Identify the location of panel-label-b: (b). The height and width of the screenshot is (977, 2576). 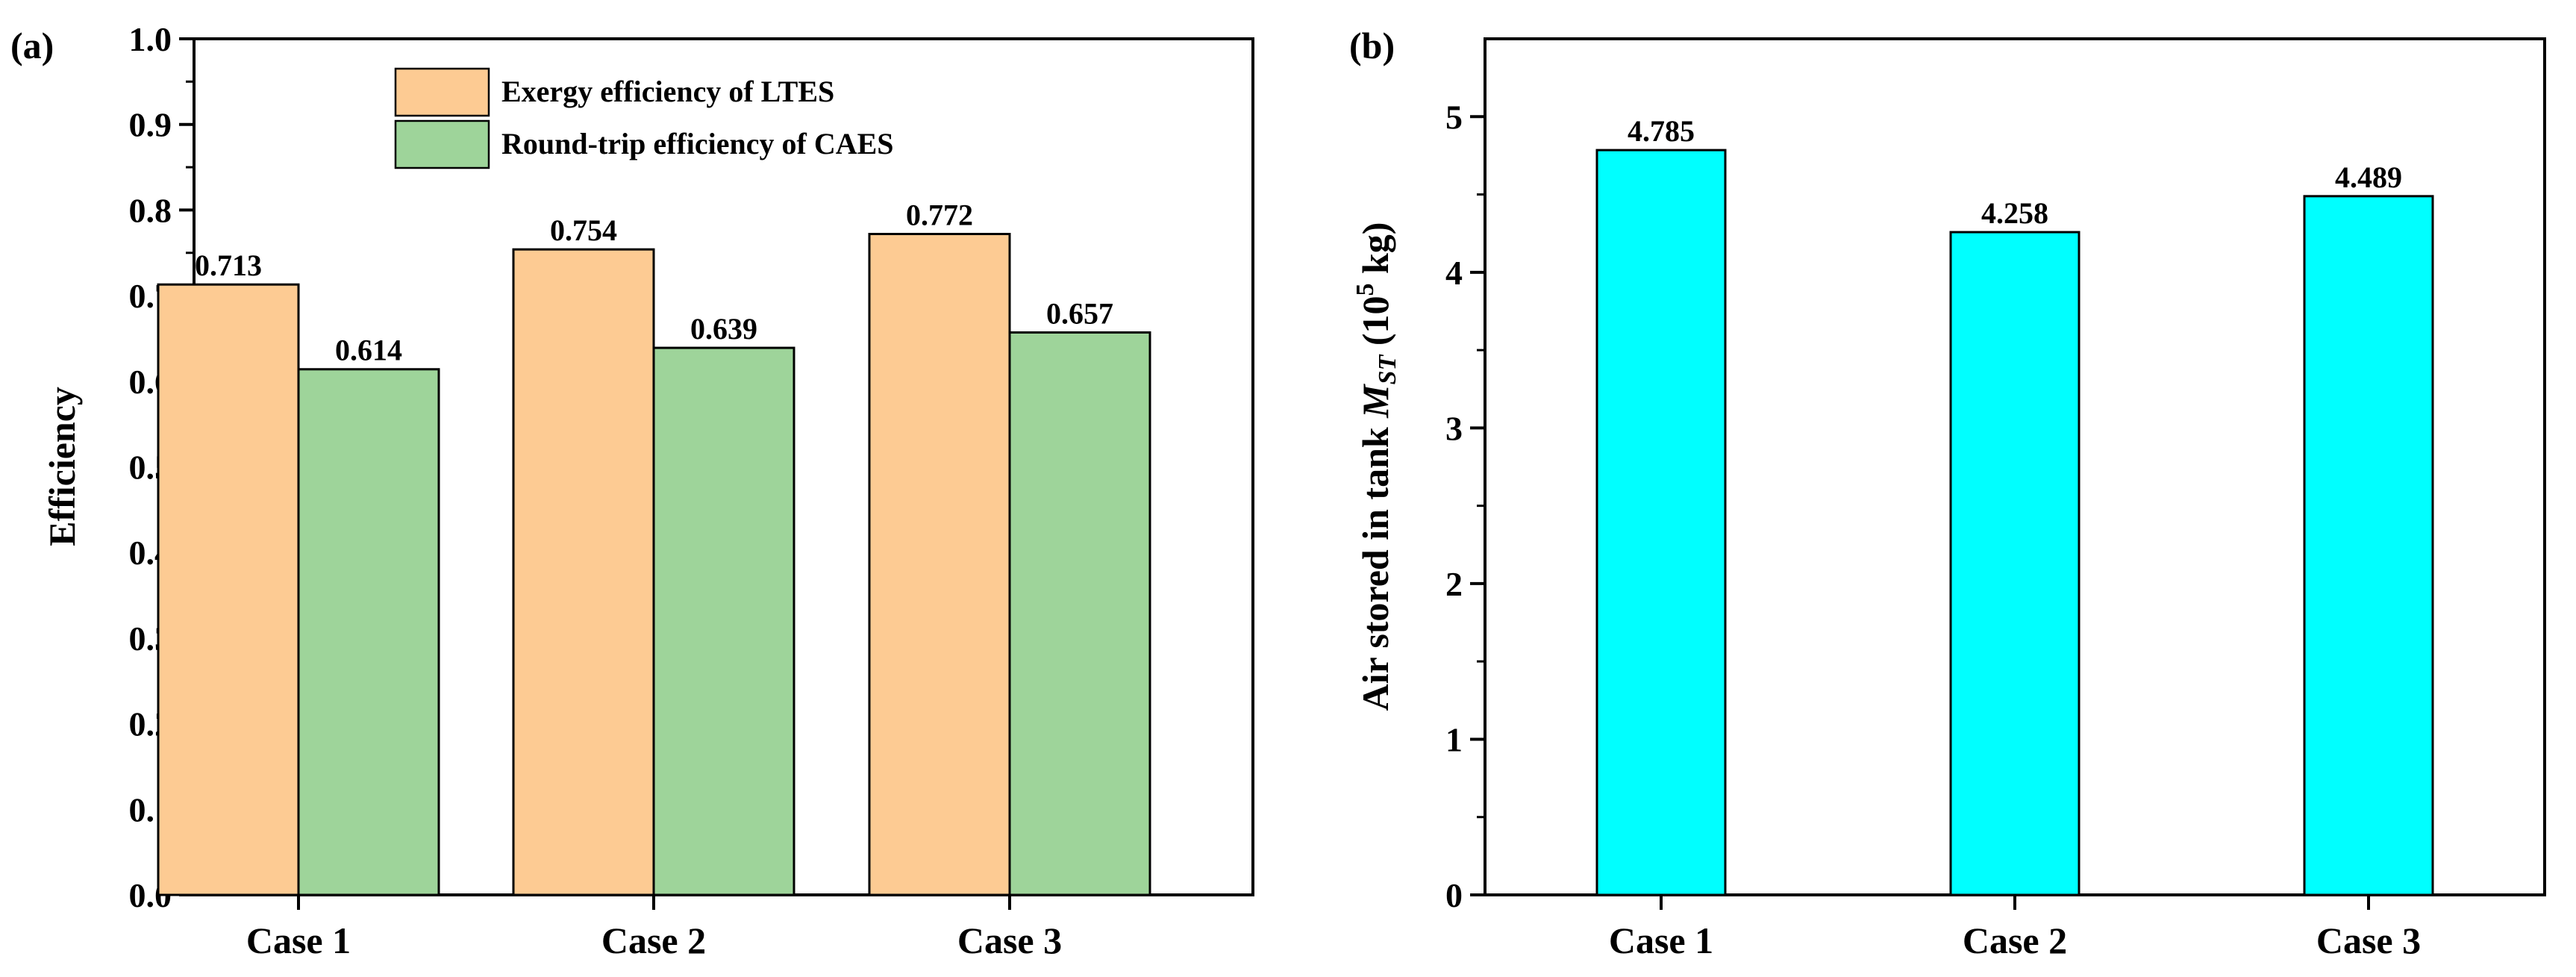
(1372, 46).